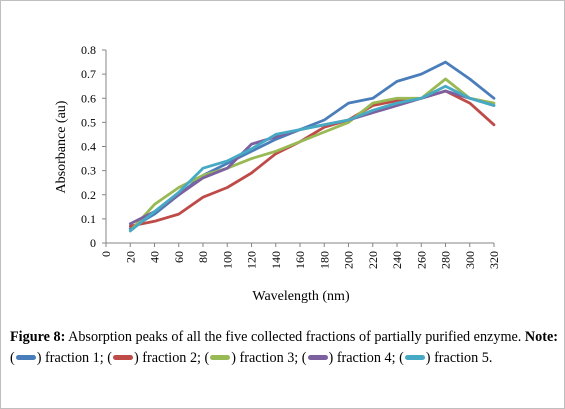 The height and width of the screenshot is (409, 565). I want to click on legend-label: fraction 1;, so click(74, 357).